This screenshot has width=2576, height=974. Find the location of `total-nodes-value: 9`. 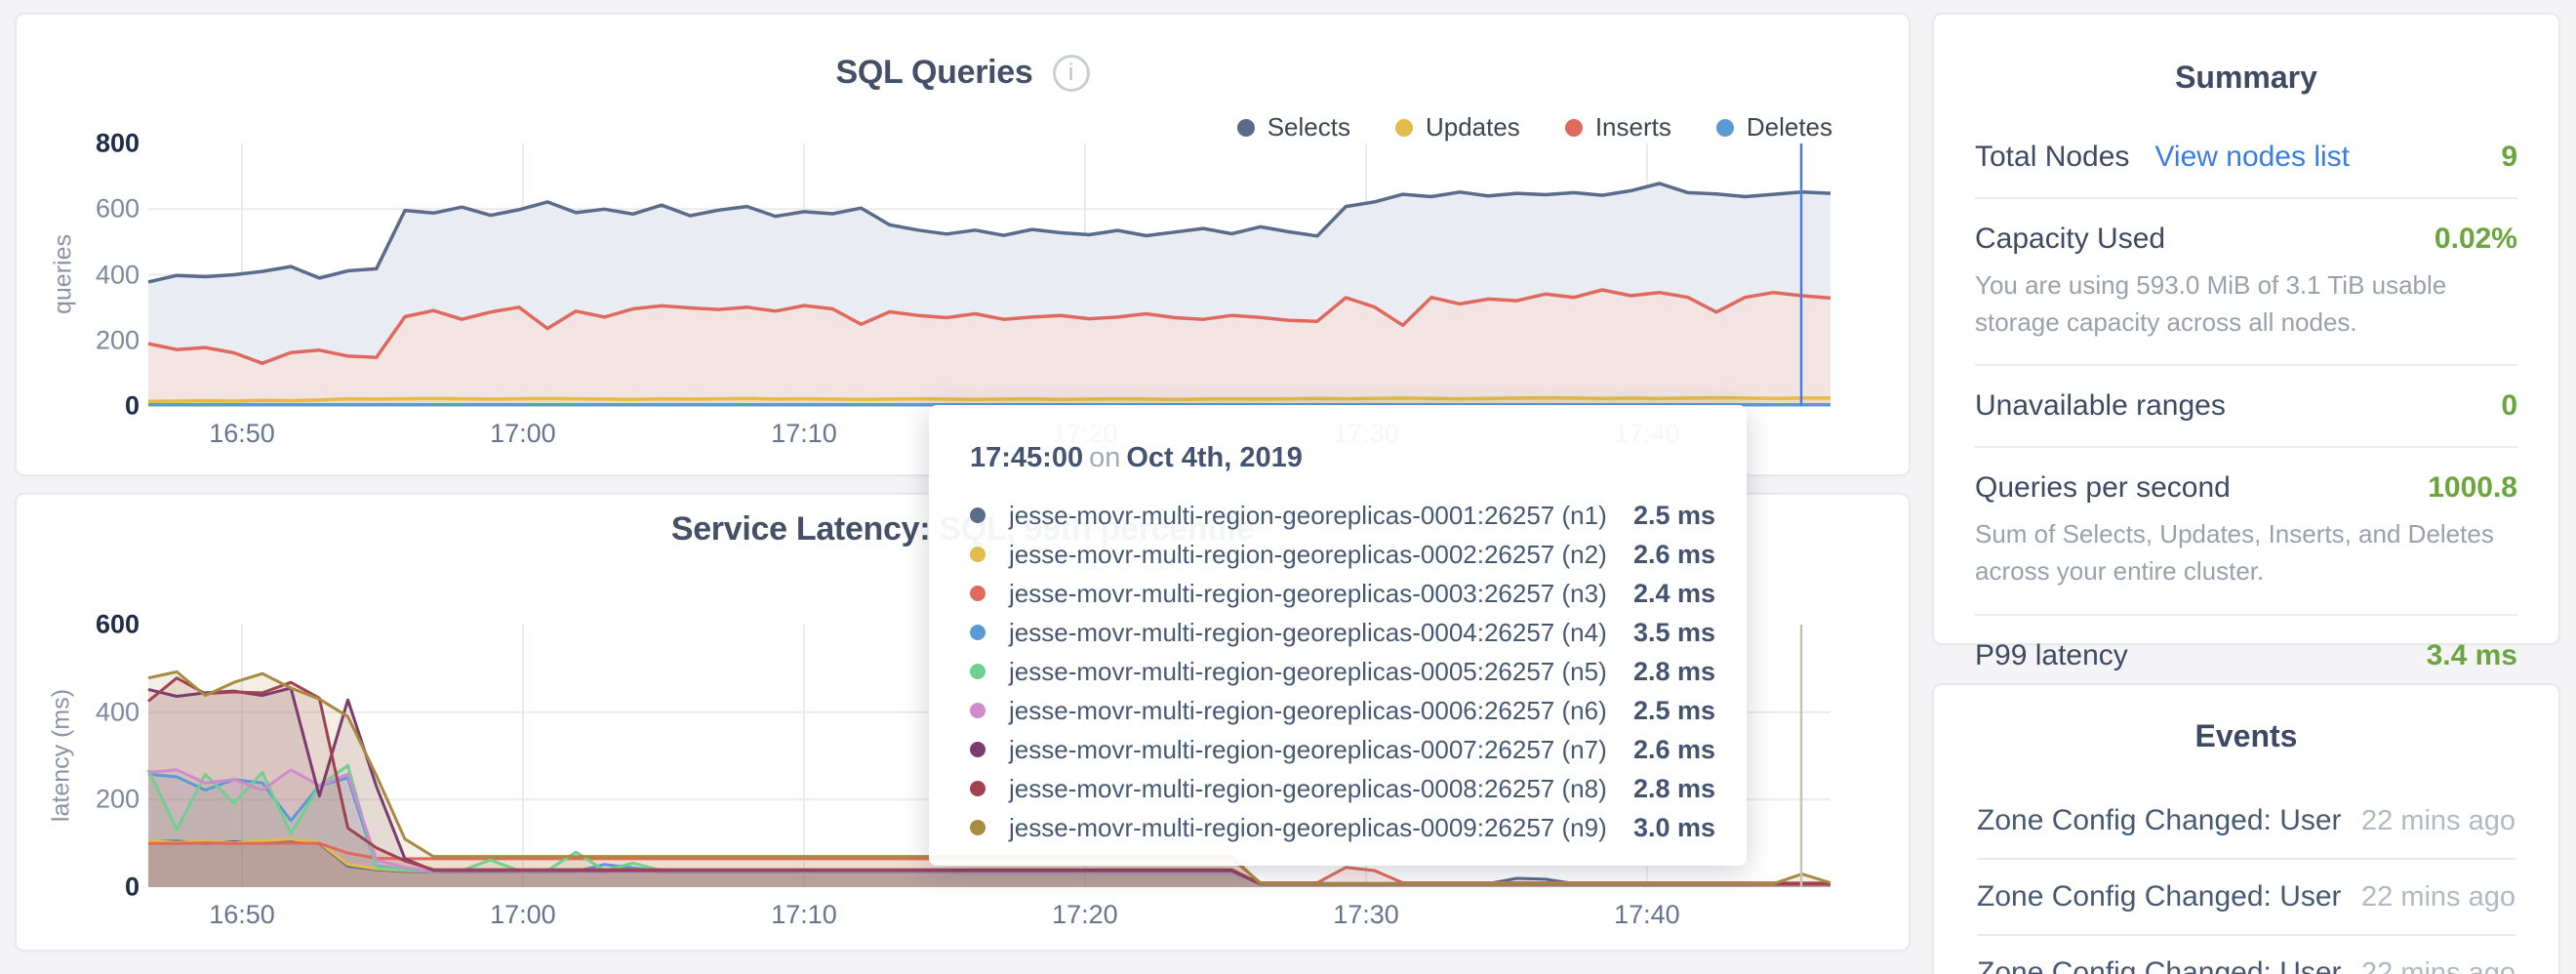

total-nodes-value: 9 is located at coordinates (2509, 157).